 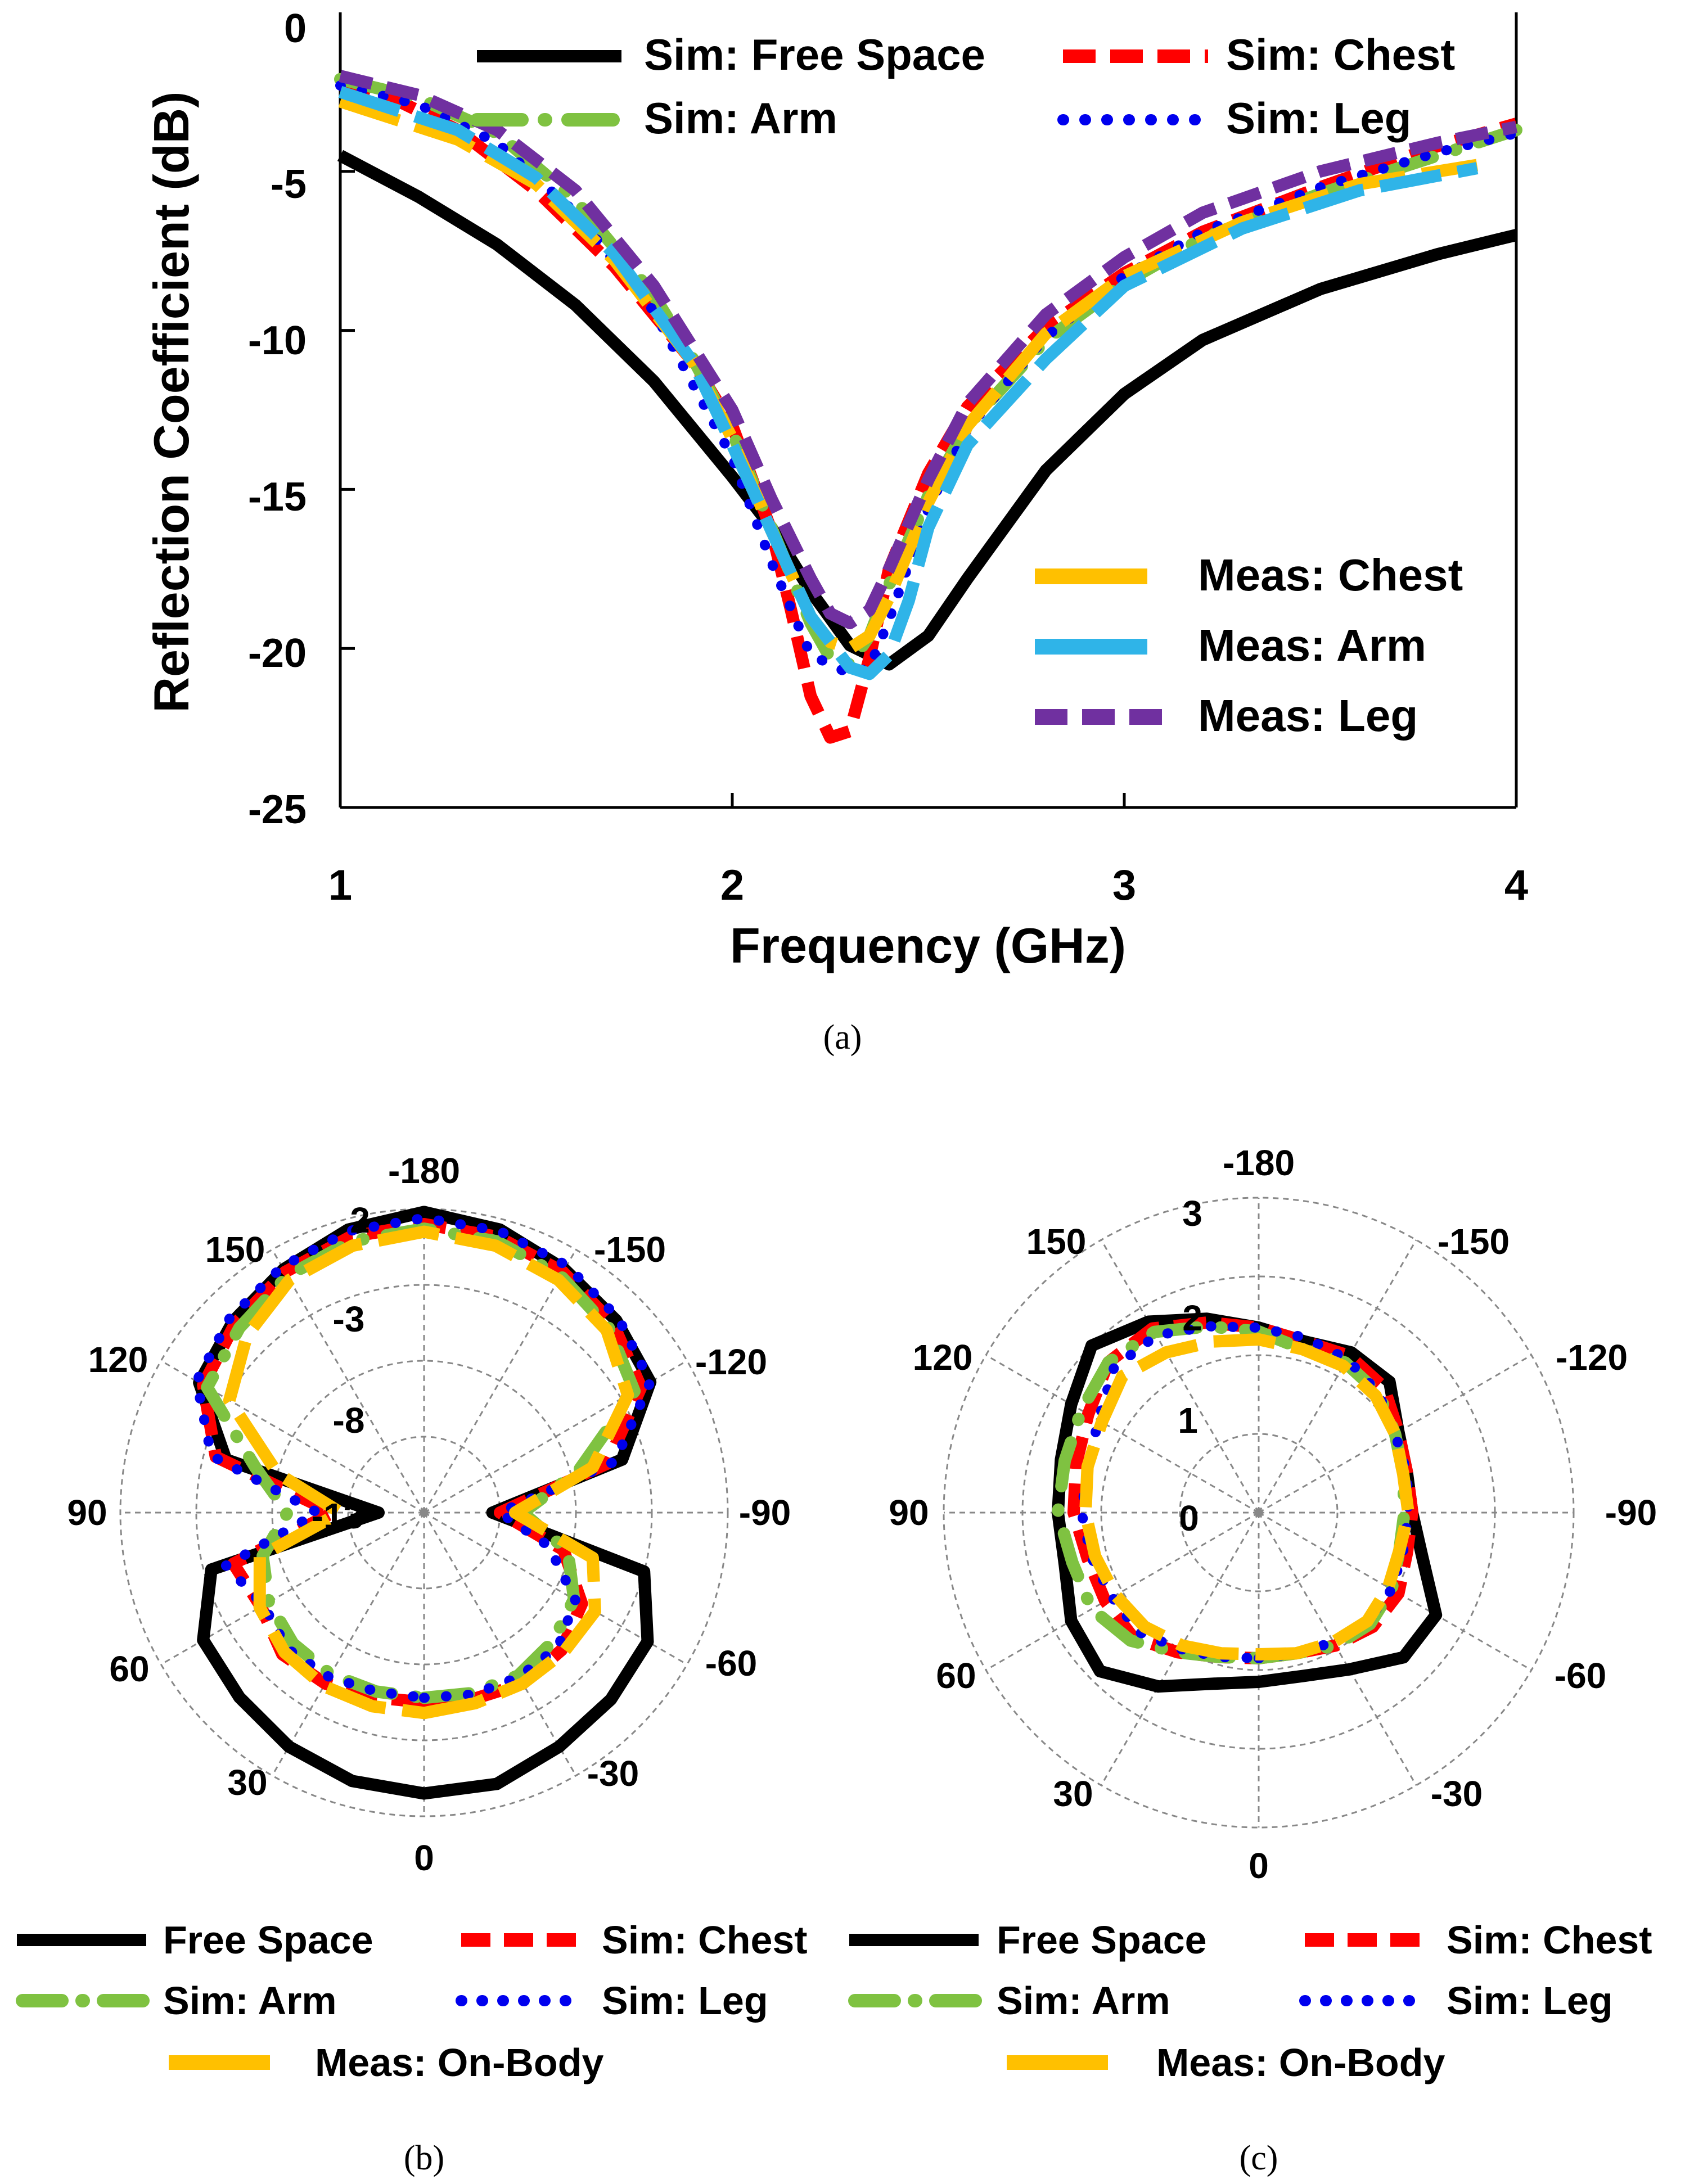 I want to click on b-ring-label: 2, so click(x=360, y=1220).